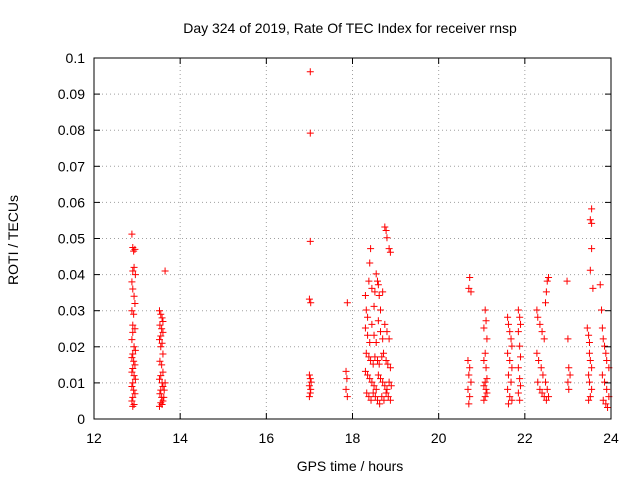 This screenshot has width=640, height=480. I want to click on y-tick-label: 0.03, so click(71, 311).